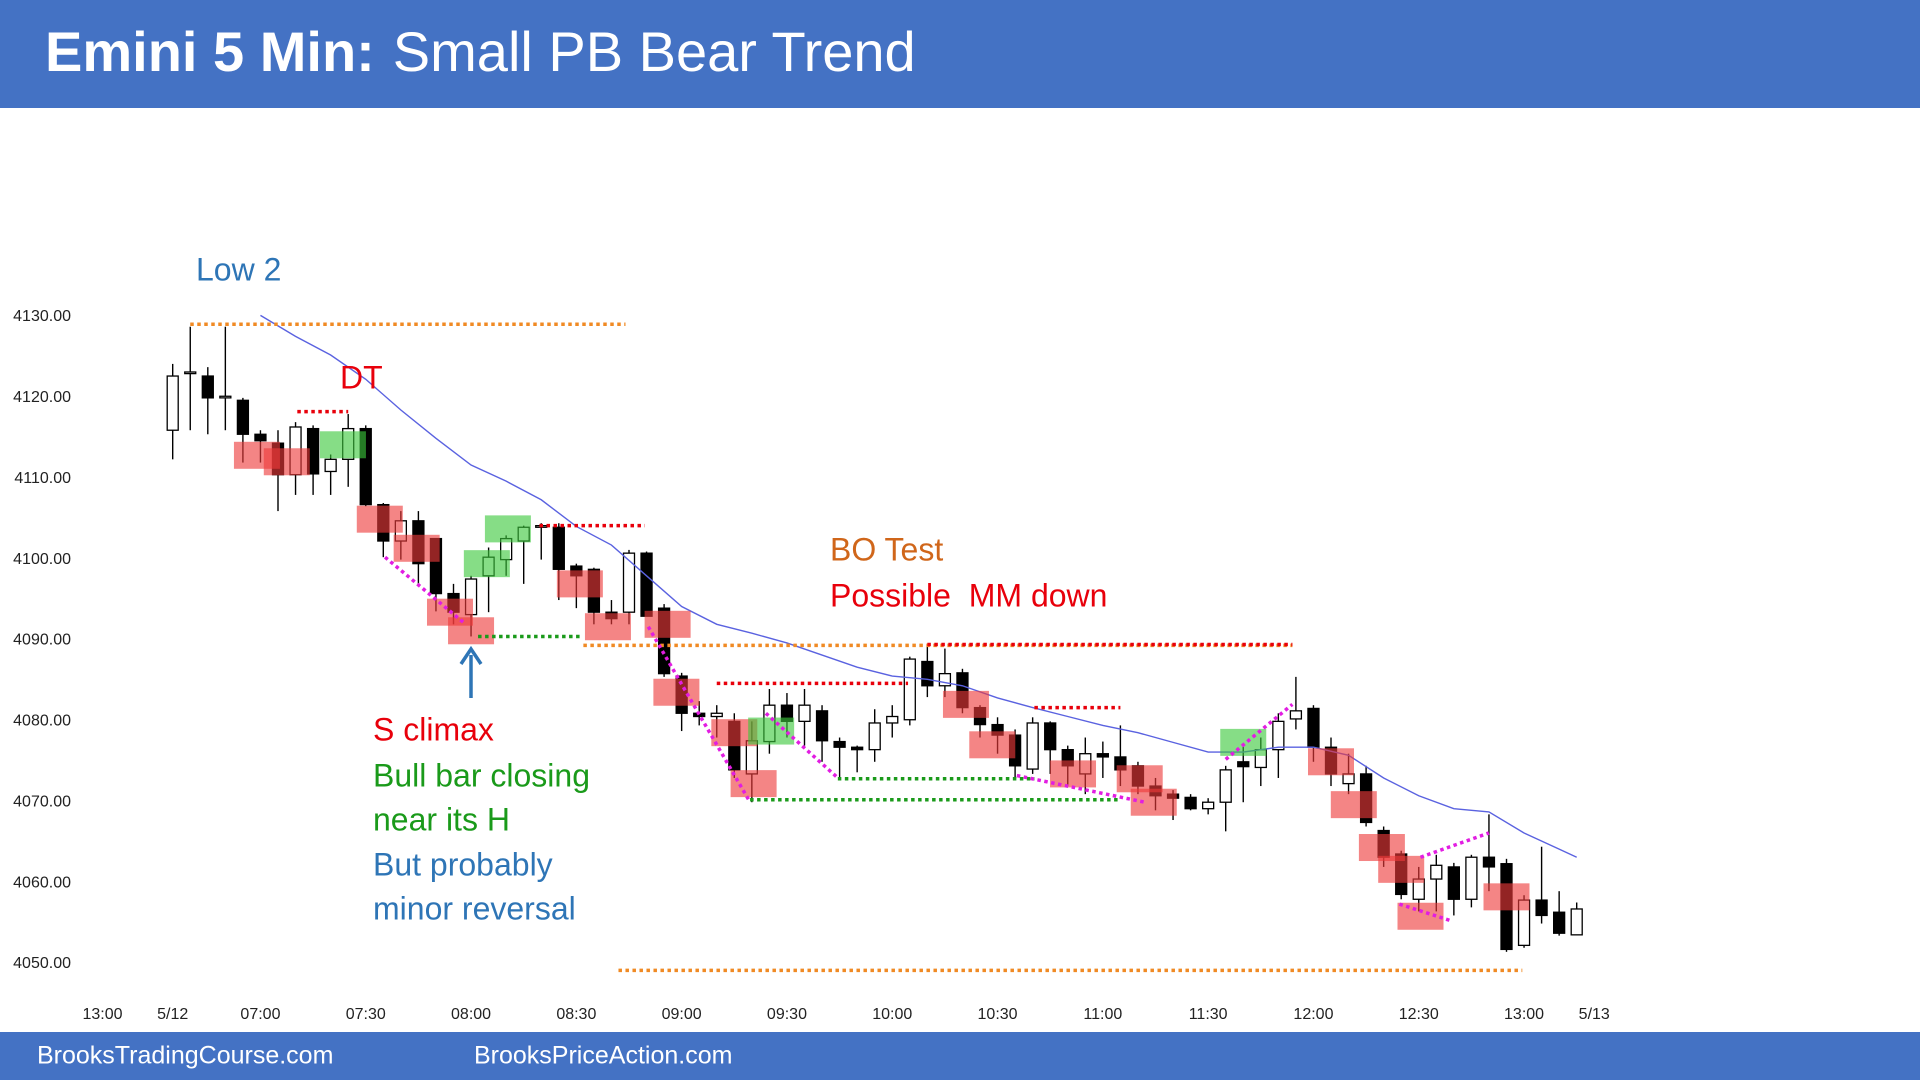 The height and width of the screenshot is (1080, 1920). Describe the element at coordinates (260, 1014) in the screenshot. I see `x-tick-label: 07:00` at that location.